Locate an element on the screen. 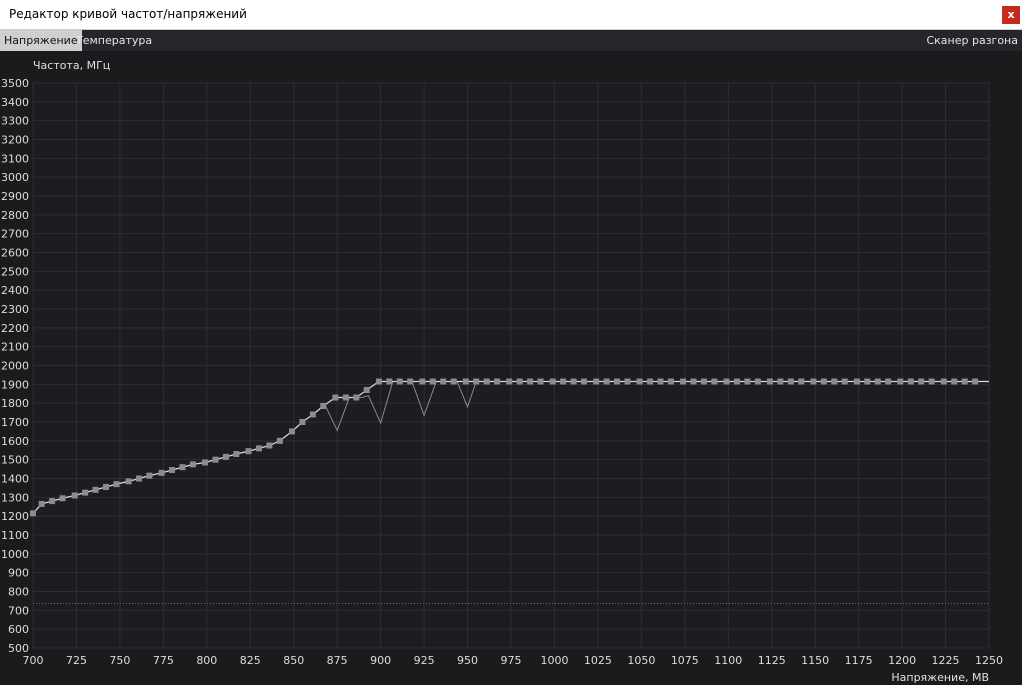 The image size is (1022, 685). window-titlebar: Редактор кривой частот/напряжений x is located at coordinates (511, 15).